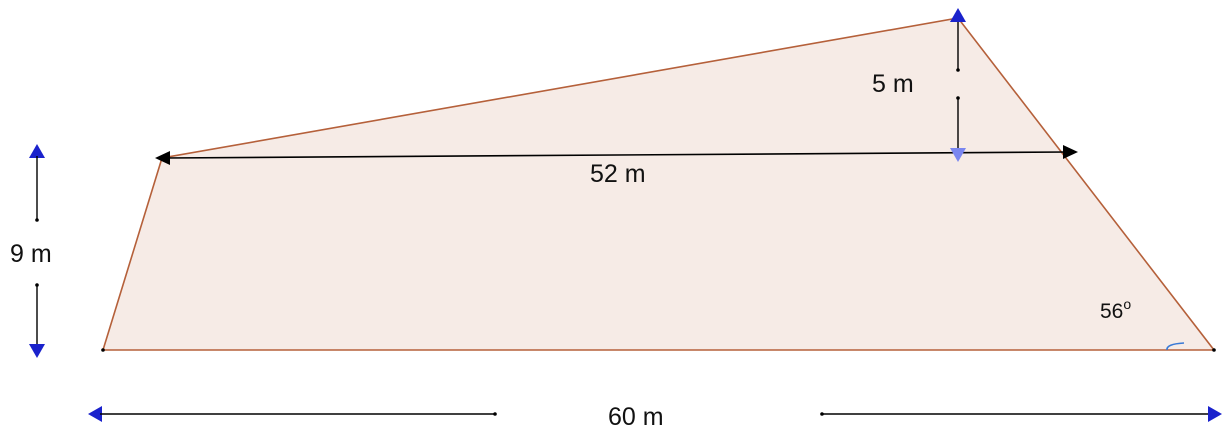 This screenshot has height=432, width=1224. I want to click on angle-degree-mark: o, so click(1127, 304).